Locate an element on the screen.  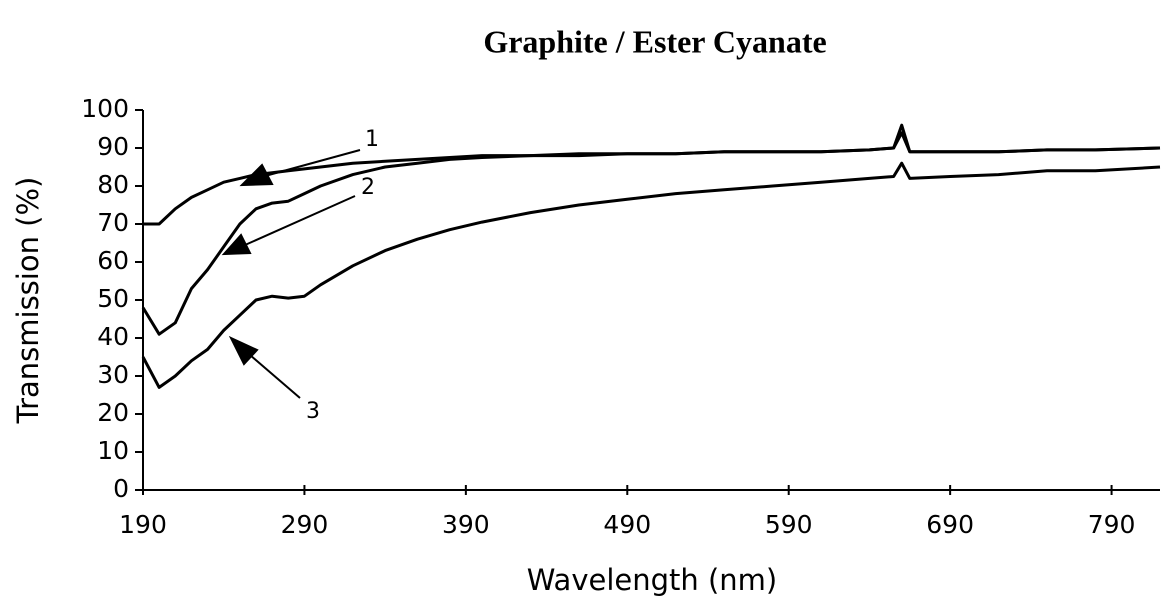
x-tick-label: 190 is located at coordinates (143, 524).